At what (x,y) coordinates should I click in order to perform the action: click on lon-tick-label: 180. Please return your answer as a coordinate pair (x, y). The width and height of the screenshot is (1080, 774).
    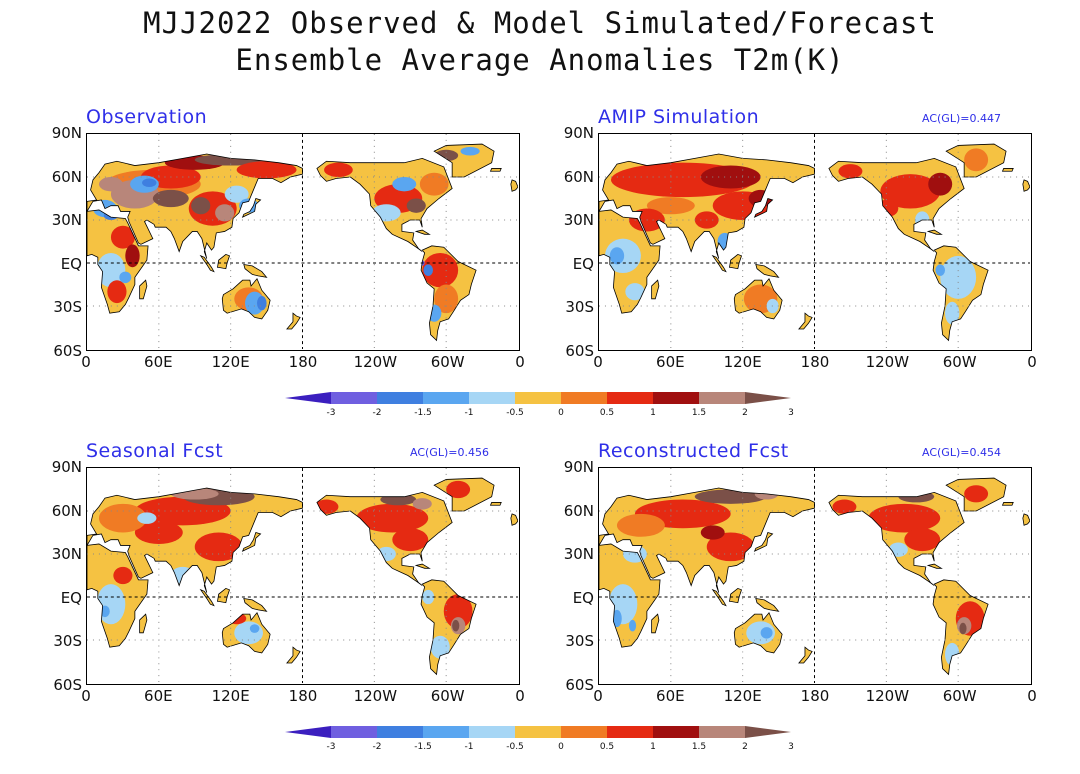
    Looking at the image, I should click on (815, 362).